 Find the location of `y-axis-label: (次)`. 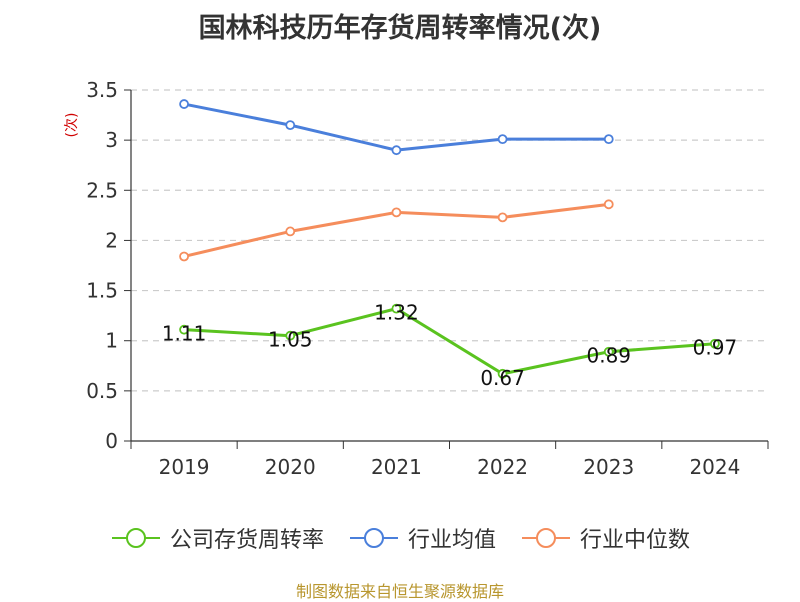

y-axis-label: (次) is located at coordinates (72, 125).